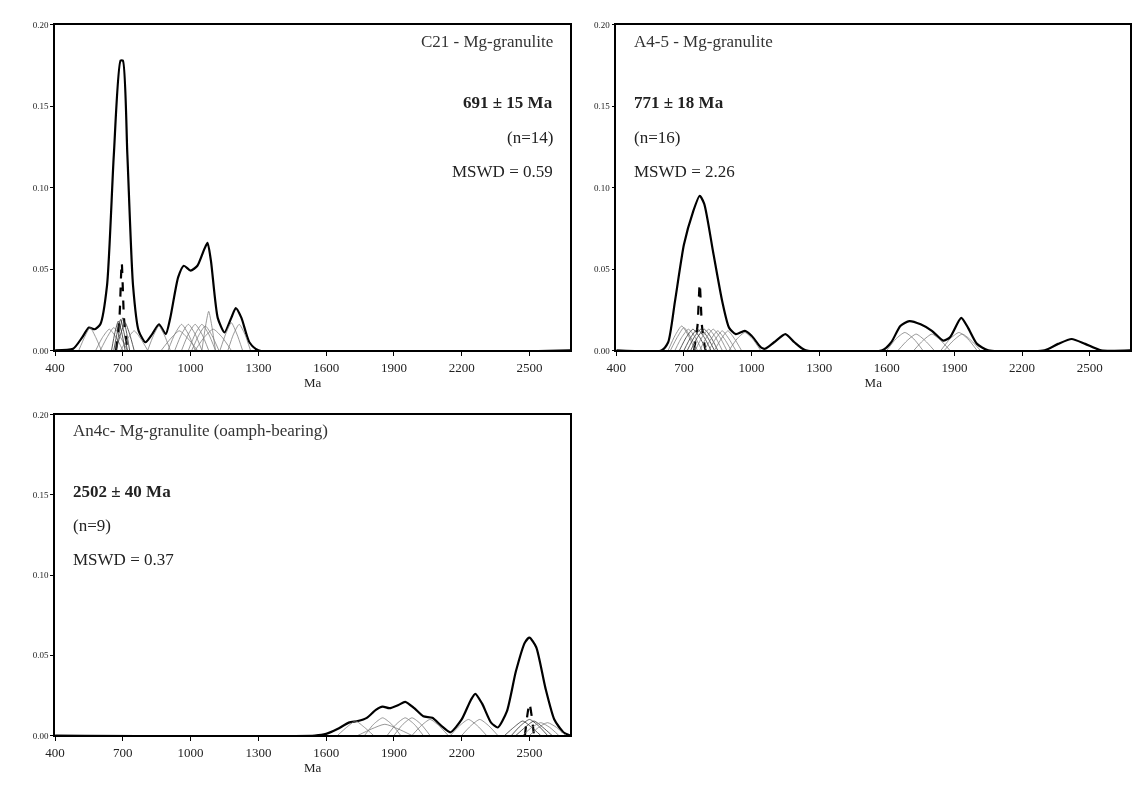  Describe the element at coordinates (124, 559) in the screenshot. I see `annotation: MSWD = 0.37` at that location.